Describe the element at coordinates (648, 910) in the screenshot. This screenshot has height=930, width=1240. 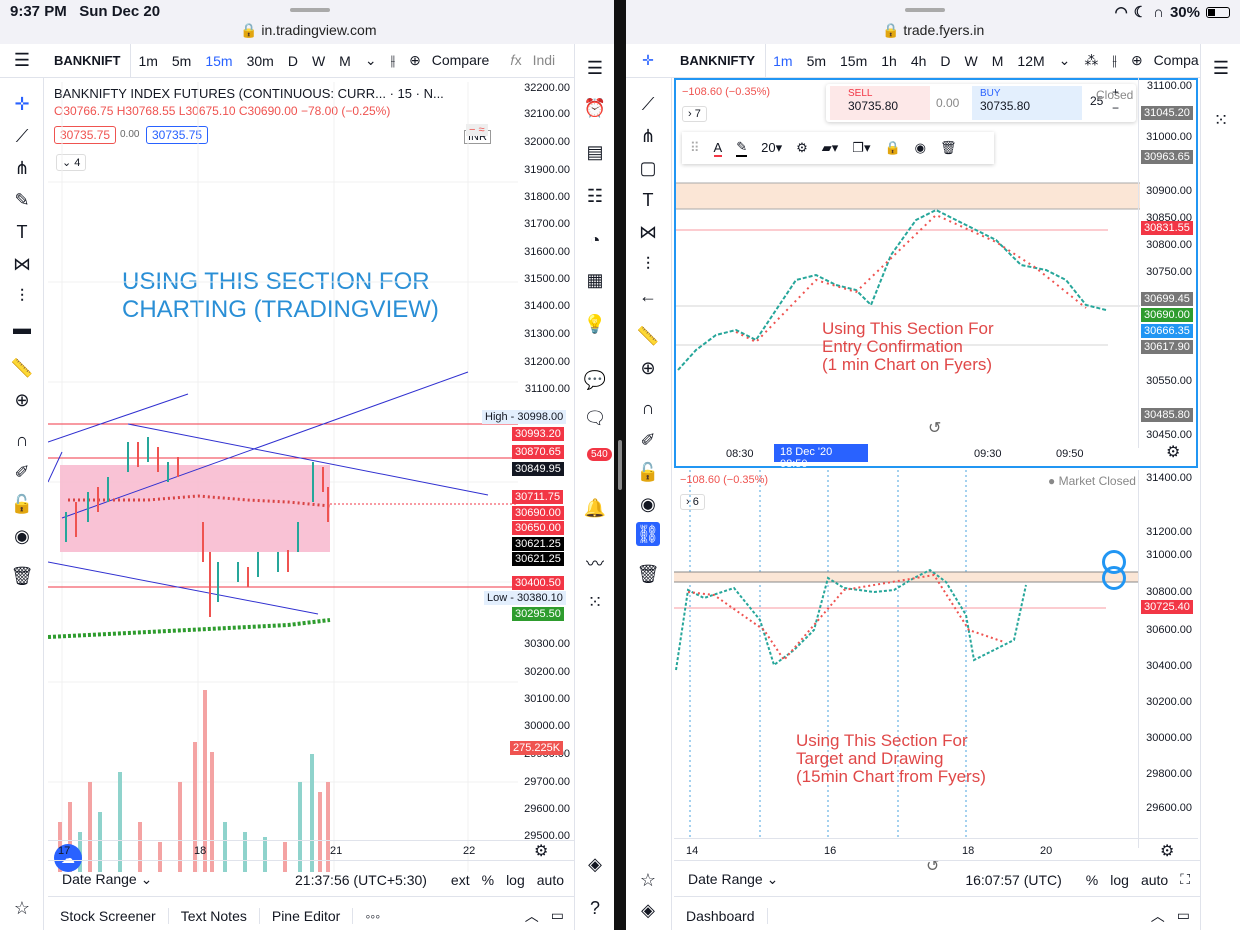
I see `layers-icon: ◈` at that location.